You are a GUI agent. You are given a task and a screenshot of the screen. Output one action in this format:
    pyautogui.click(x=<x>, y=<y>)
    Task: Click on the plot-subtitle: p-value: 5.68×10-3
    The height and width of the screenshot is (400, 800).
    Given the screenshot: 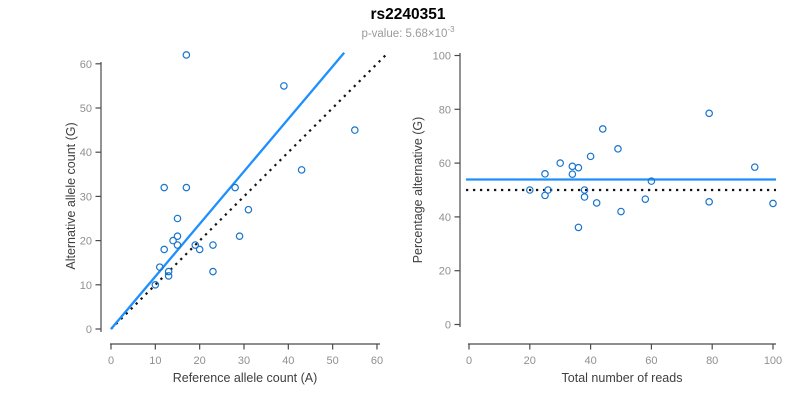 What is the action you would take?
    pyautogui.click(x=404, y=32)
    